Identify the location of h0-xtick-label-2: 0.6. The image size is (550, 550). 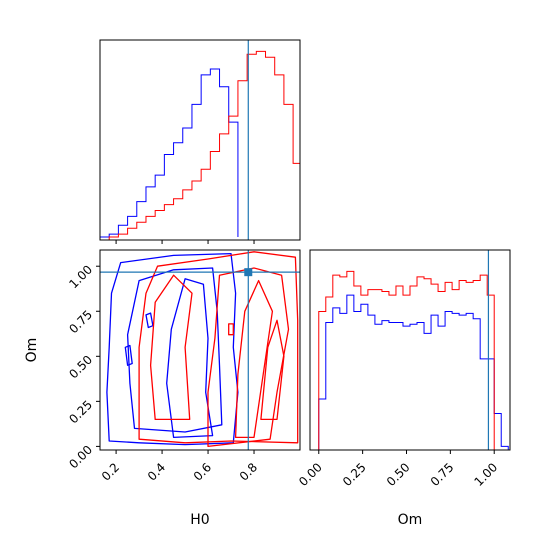
(202, 471).